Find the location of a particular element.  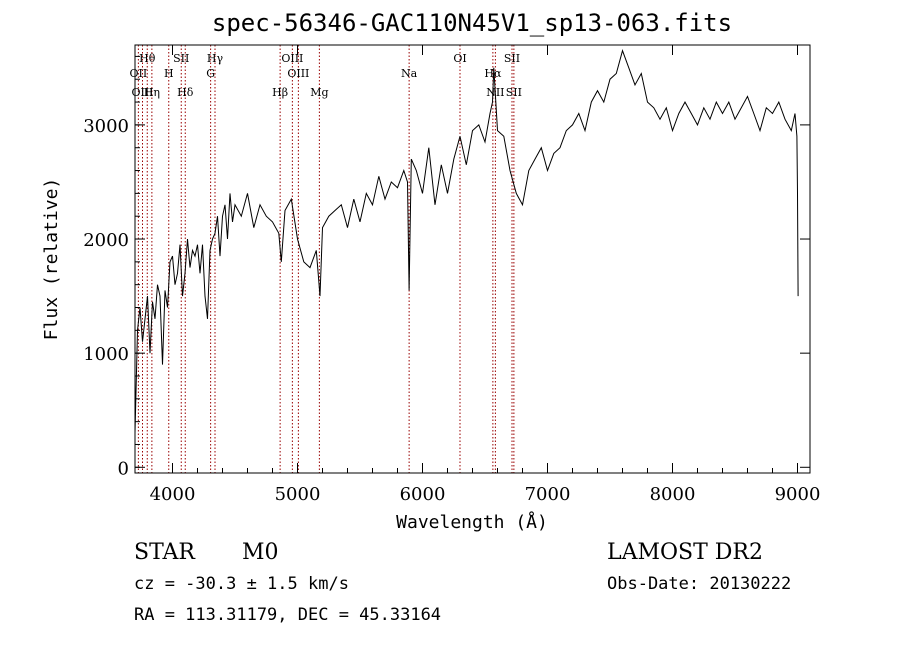

spectral-line-label: OII is located at coordinates (139, 73).